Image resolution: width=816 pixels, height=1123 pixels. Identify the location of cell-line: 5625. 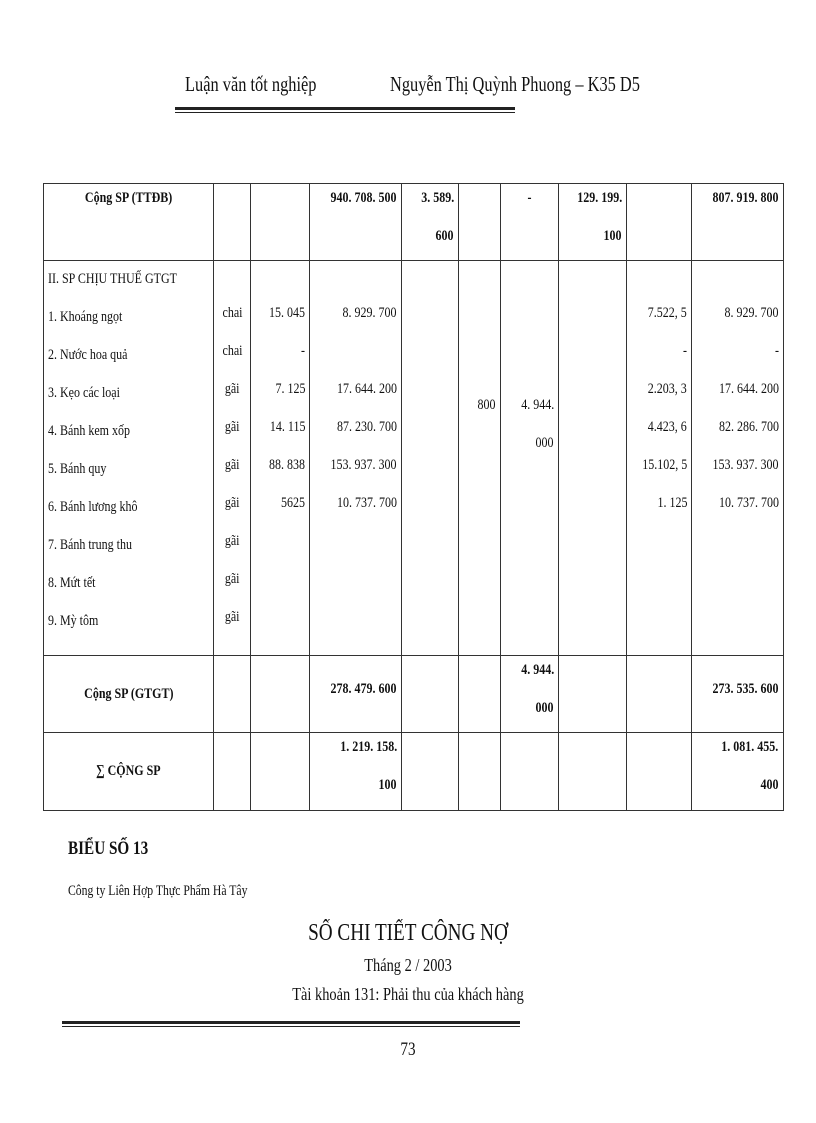
(280, 508).